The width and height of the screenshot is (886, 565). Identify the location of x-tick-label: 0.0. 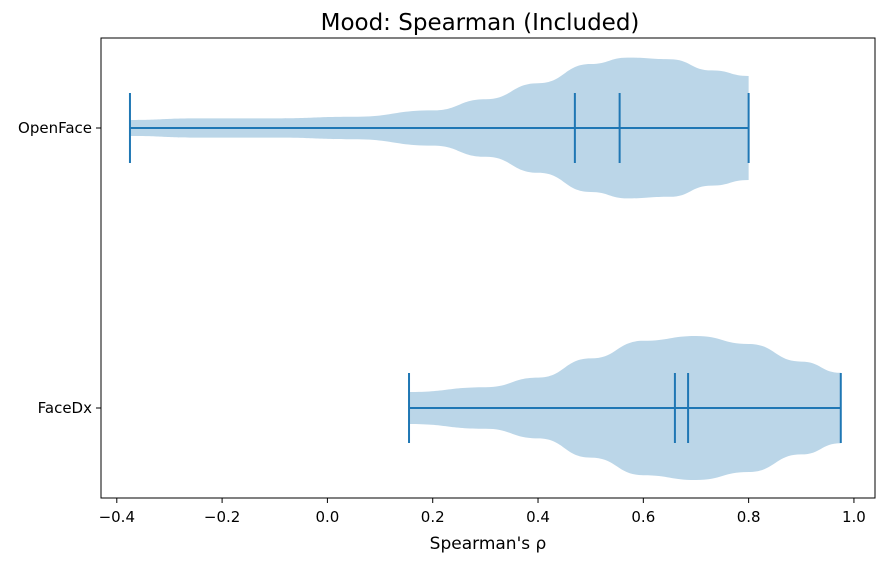
(327, 517).